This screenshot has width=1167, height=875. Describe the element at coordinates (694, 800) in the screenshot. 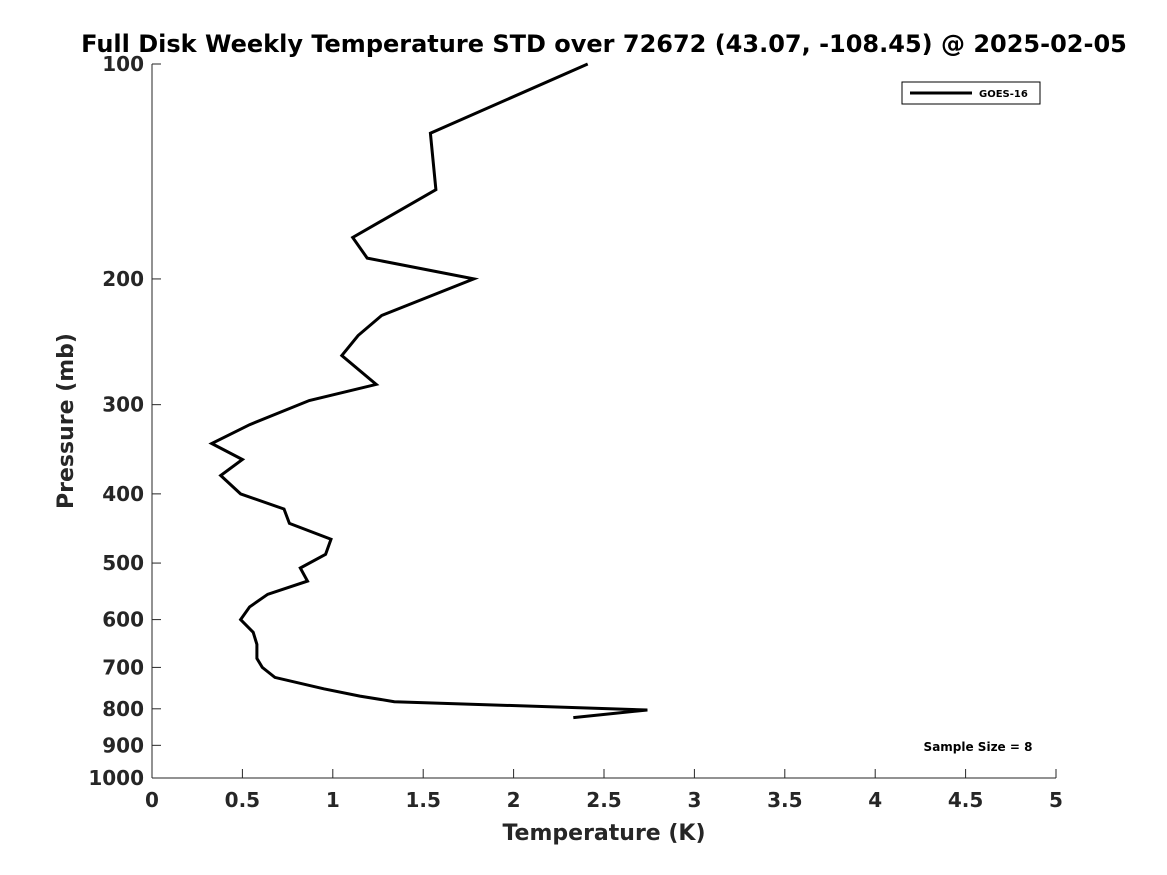

I see `x-tick-label: 3` at that location.